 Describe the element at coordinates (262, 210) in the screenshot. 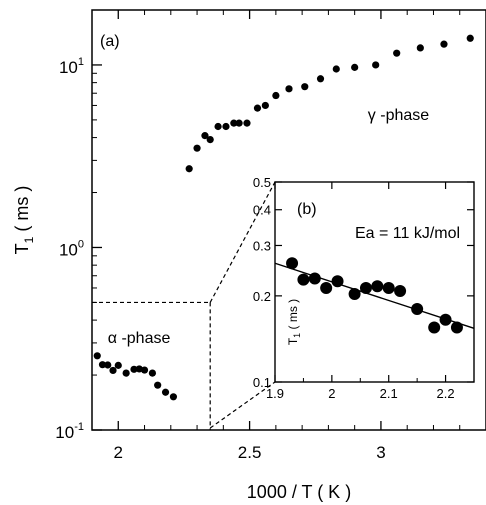

I see `inset-y-tick-label: 0.4` at that location.